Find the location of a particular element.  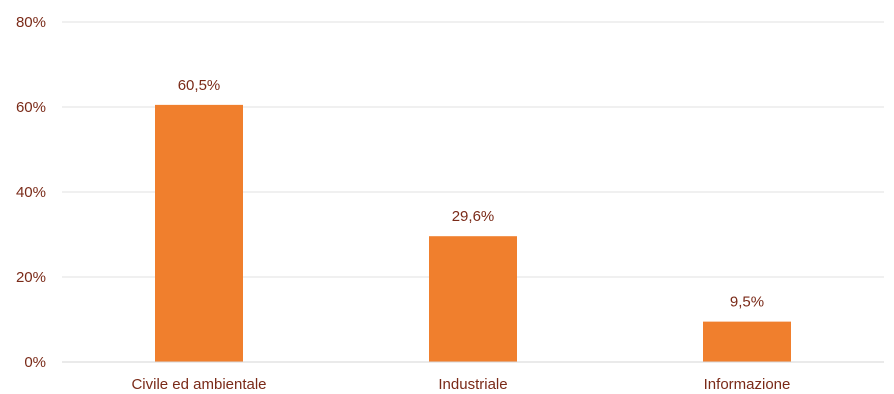

y-tick-label: 40% is located at coordinates (31, 192).